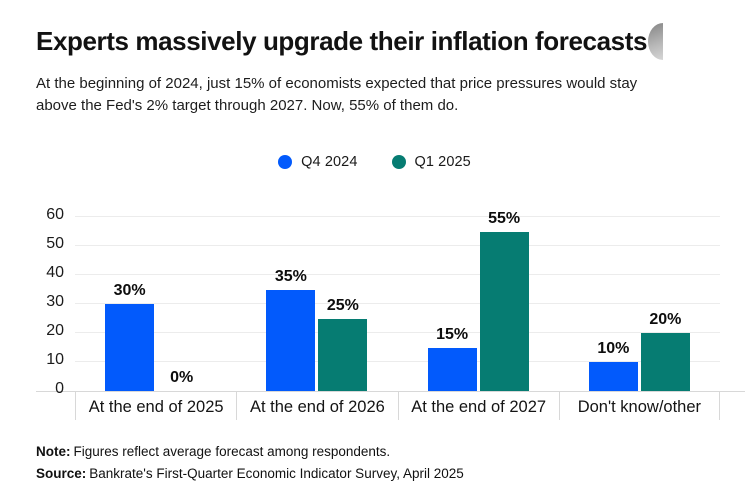 Image resolution: width=749 pixels, height=496 pixels. Describe the element at coordinates (55, 244) in the screenshot. I see `y-tick-50: 50` at that location.